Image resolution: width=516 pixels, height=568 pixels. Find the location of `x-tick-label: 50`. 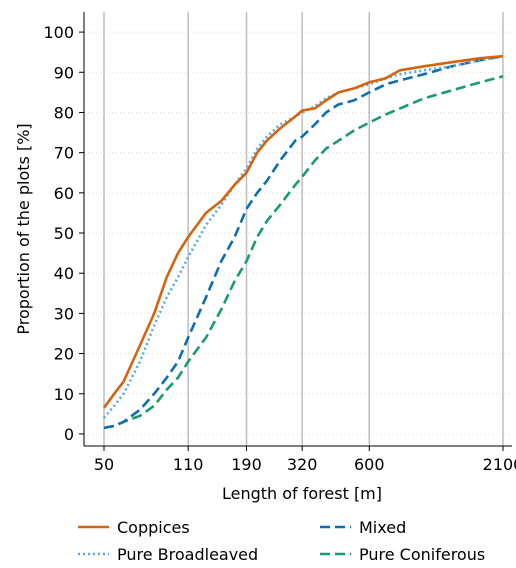

x-tick-label: 50 is located at coordinates (104, 464).